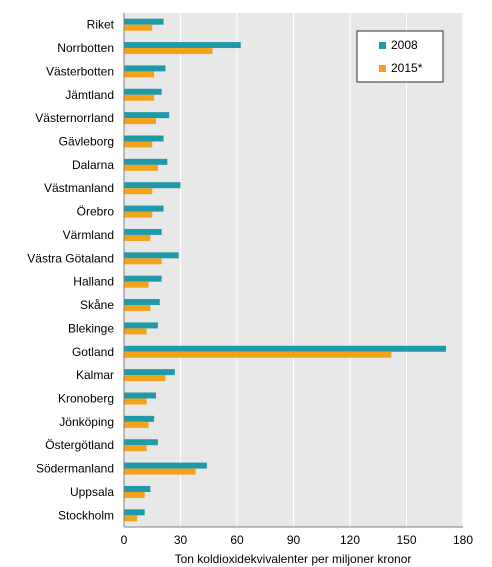 The height and width of the screenshot is (567, 492). I want to click on category-label: Uppsala, so click(92, 492).